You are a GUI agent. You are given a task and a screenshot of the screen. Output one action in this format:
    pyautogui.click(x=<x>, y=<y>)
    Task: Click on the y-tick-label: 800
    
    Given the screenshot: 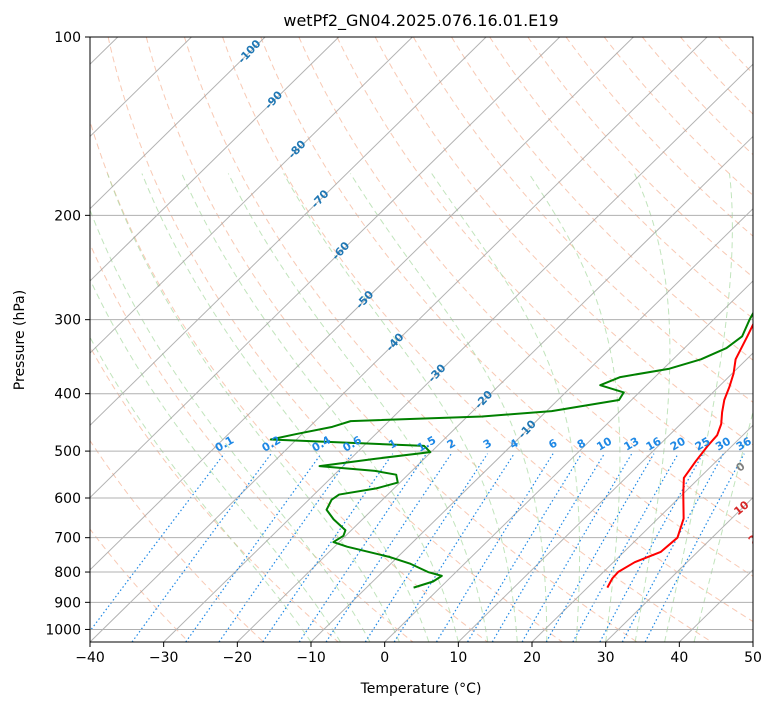 What is the action you would take?
    pyautogui.click(x=67, y=573)
    